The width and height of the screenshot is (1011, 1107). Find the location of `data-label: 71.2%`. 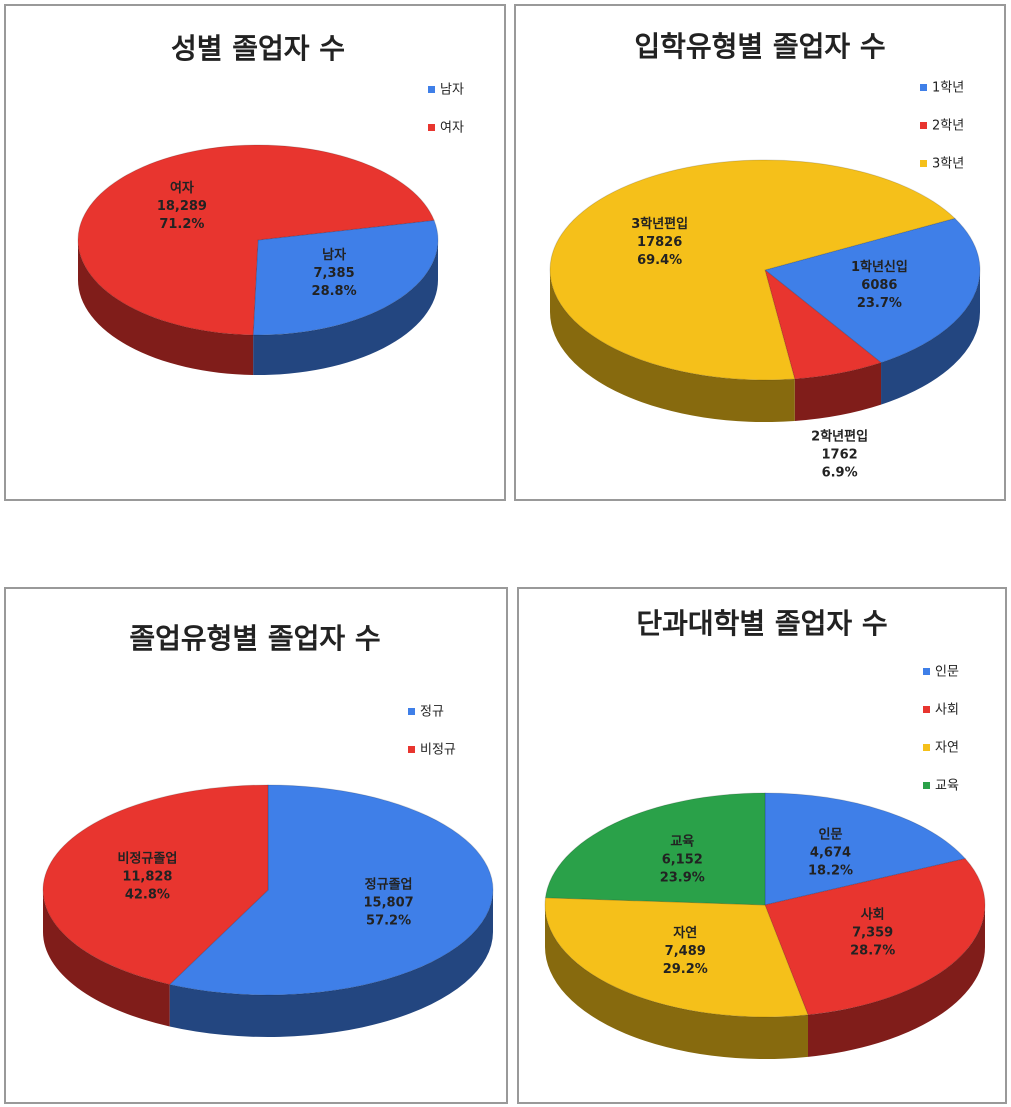

data-label: 71.2% is located at coordinates (181, 224).